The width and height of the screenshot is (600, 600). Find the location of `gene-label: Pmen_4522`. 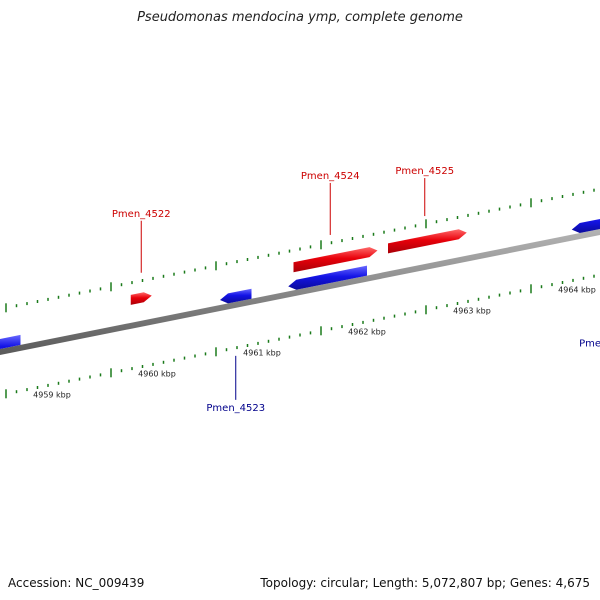

gene-label: Pmen_4522 is located at coordinates (141, 214).